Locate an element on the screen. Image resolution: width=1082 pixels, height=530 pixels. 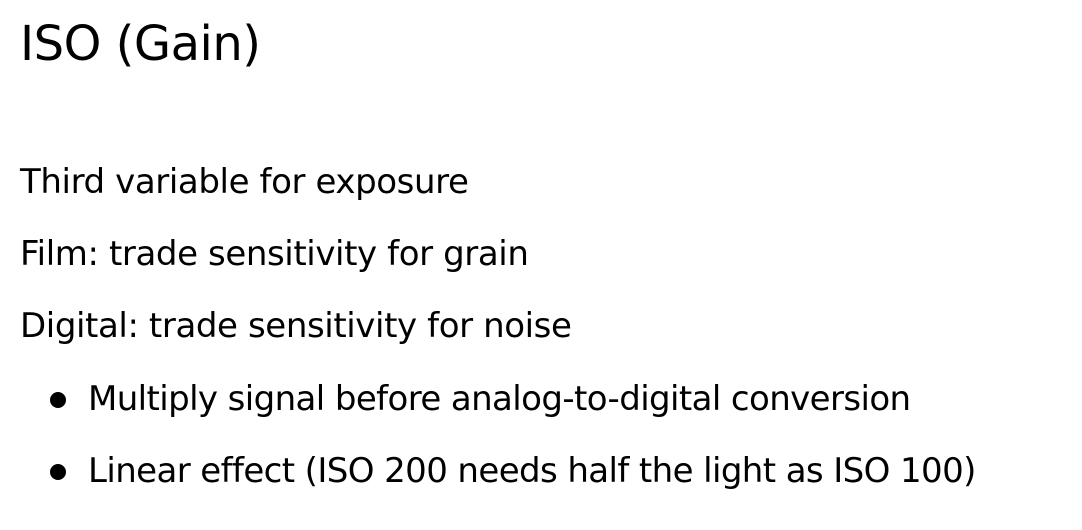
text-line-film: Film: trade sensitivity for grain is located at coordinates (274, 254).